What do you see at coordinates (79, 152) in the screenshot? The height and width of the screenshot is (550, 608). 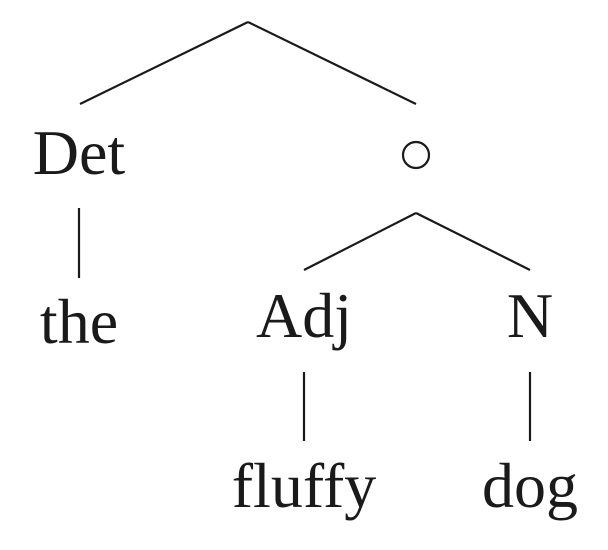 I see `node-label-det: Det` at bounding box center [79, 152].